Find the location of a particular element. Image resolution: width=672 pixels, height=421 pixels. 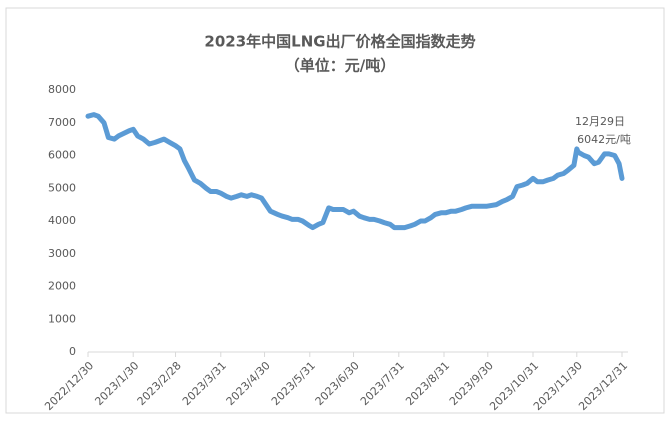

chart-subtitle: （单位：元/吨） is located at coordinates (340, 66).